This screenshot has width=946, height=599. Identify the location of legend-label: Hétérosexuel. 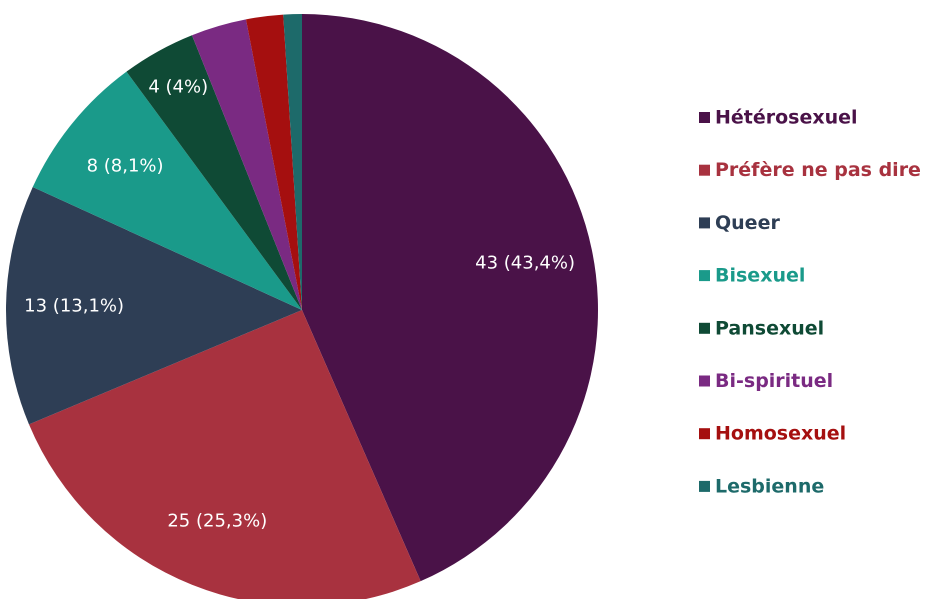
(786, 118).